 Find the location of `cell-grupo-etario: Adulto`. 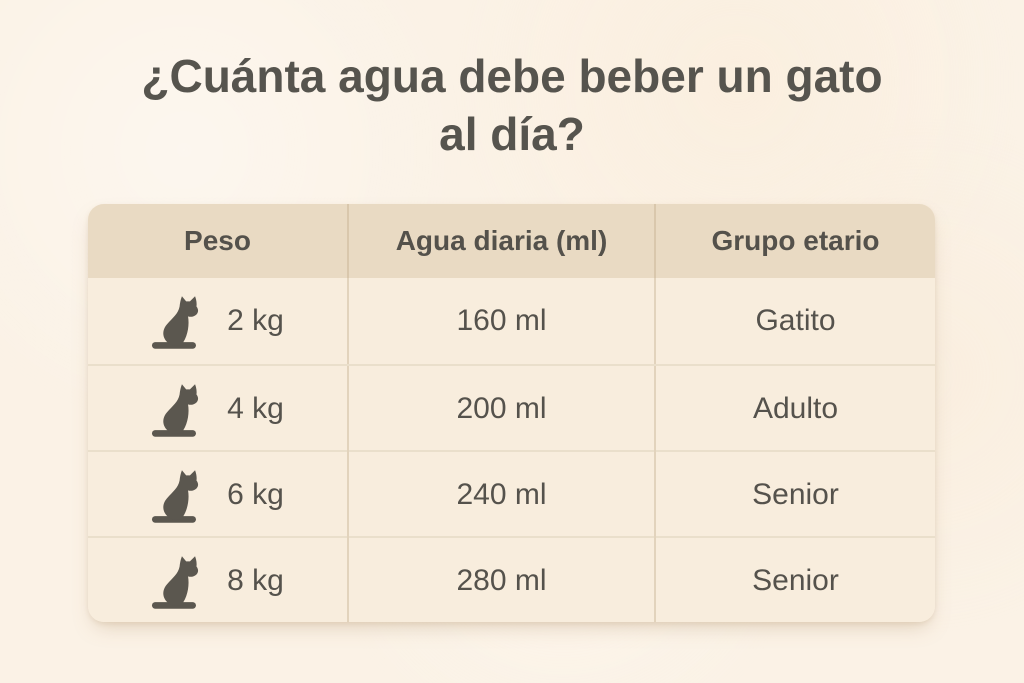

cell-grupo-etario: Adulto is located at coordinates (795, 408).